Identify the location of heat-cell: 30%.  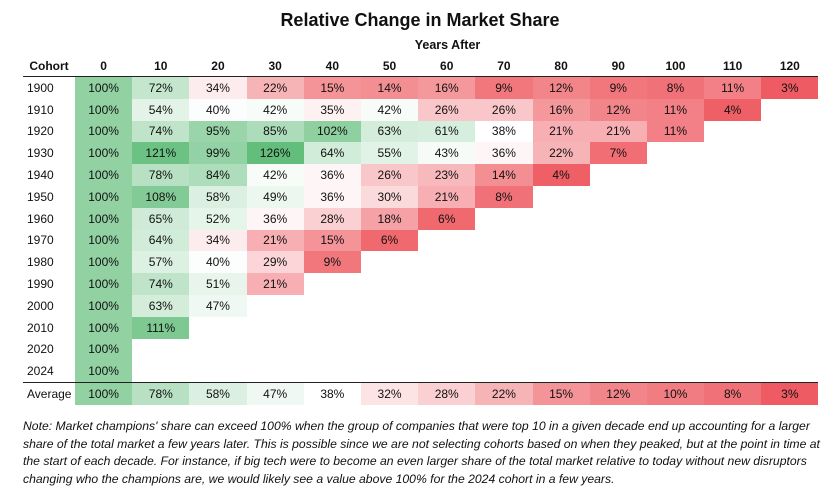
(389, 196).